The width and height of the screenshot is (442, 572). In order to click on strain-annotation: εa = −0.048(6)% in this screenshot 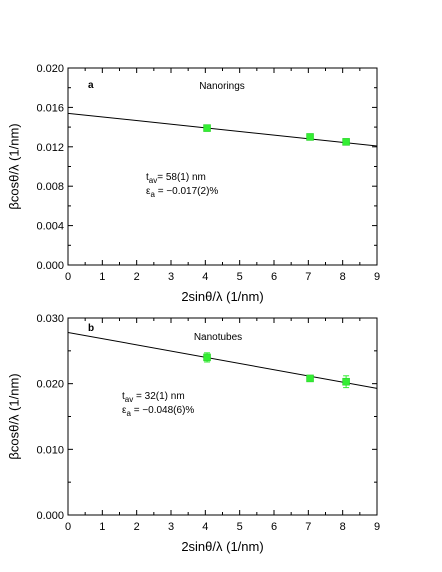, I will do `click(158, 411)`.